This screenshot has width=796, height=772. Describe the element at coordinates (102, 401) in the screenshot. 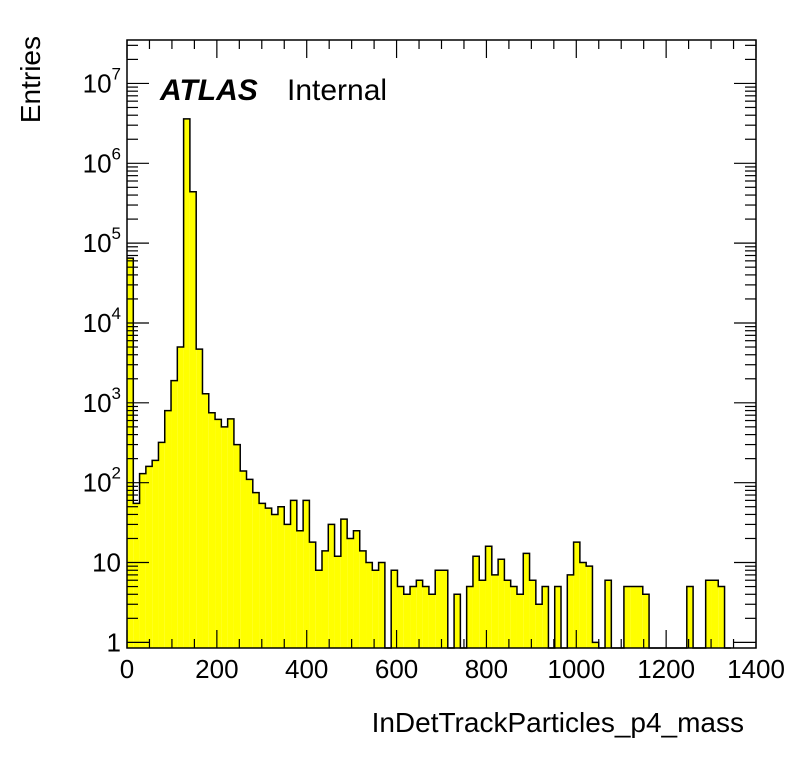

I see `y-tick-label: 10³` at that location.